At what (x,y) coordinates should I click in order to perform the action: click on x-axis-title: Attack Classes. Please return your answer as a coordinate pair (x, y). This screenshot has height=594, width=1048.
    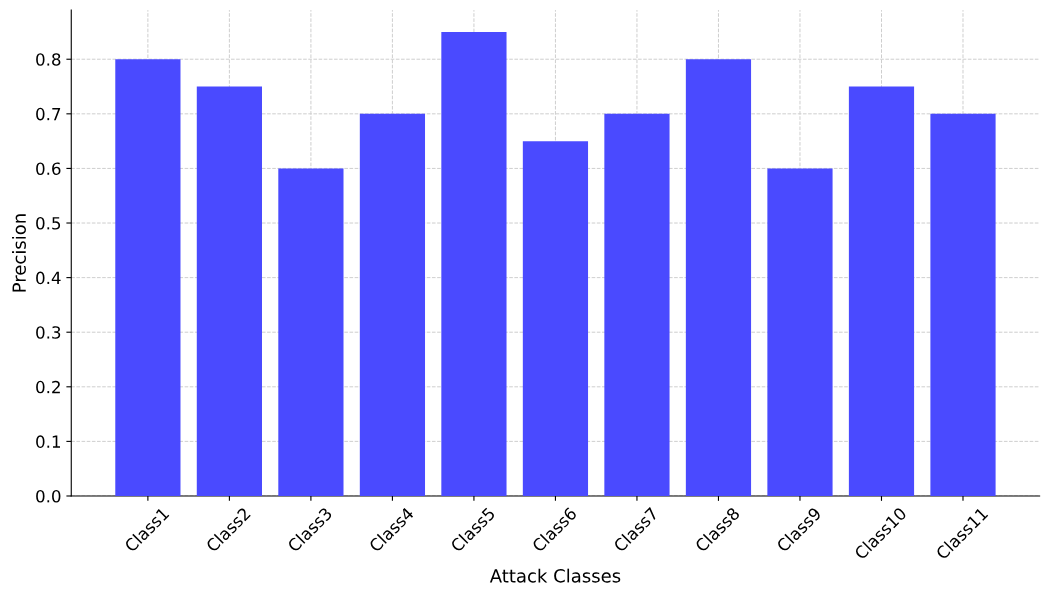
    Looking at the image, I should click on (555, 575).